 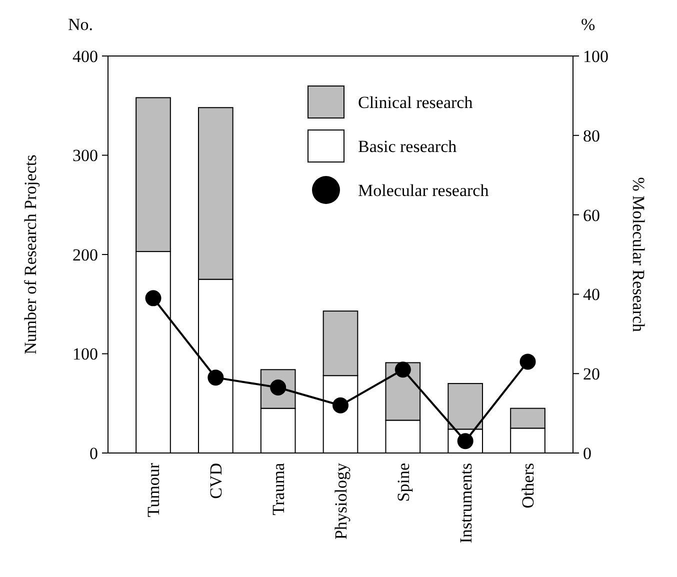 I want to click on y-tick-label: 300, so click(x=85, y=156).